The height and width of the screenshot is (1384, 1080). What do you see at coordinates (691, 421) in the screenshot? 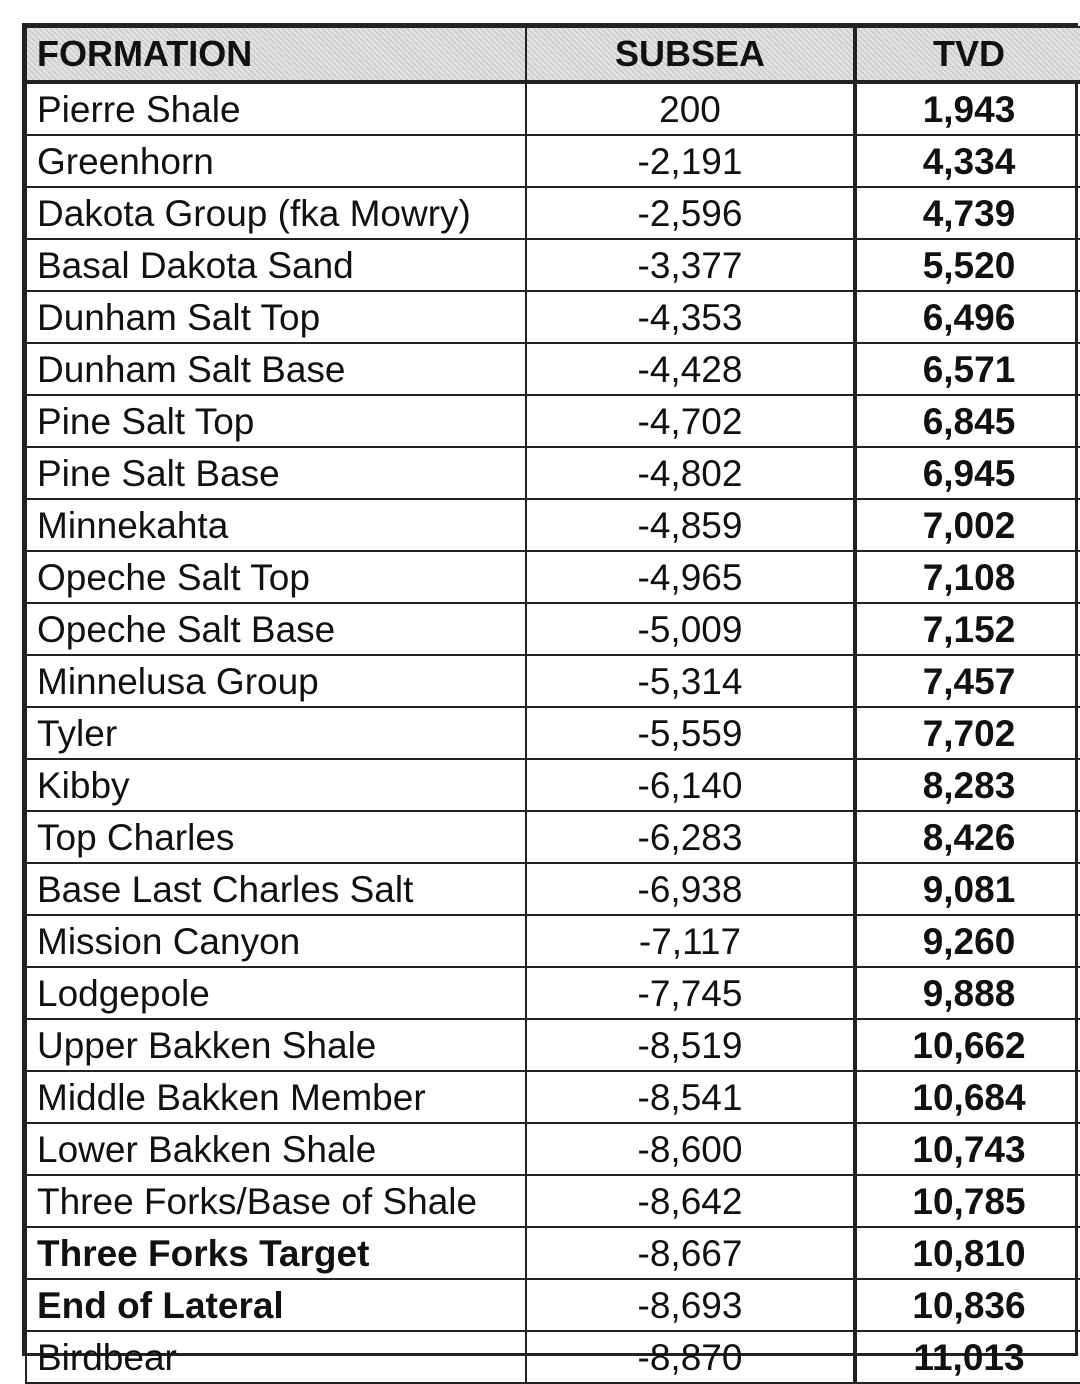
I see `subsea-cell: -4,702` at bounding box center [691, 421].